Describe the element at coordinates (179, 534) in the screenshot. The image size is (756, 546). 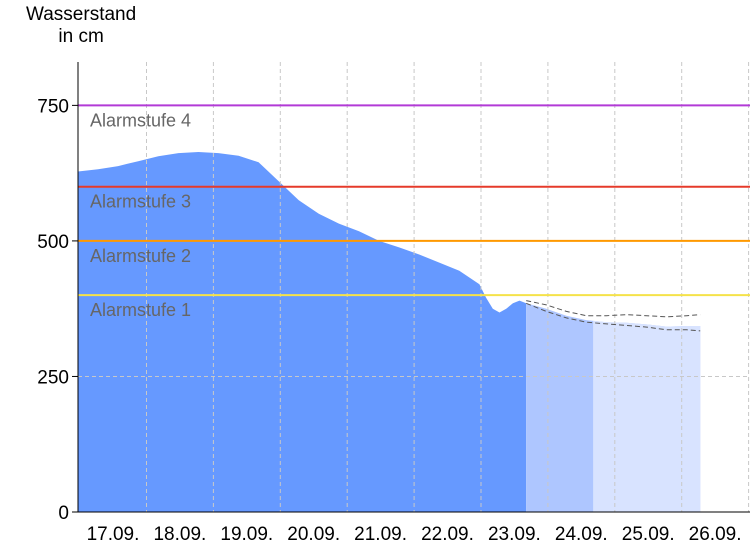
I see `x-tick-label: 18.09.` at that location.